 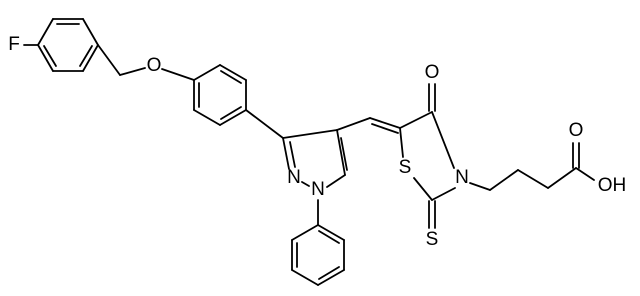 I want to click on atom-label: OH, so click(x=612, y=185).